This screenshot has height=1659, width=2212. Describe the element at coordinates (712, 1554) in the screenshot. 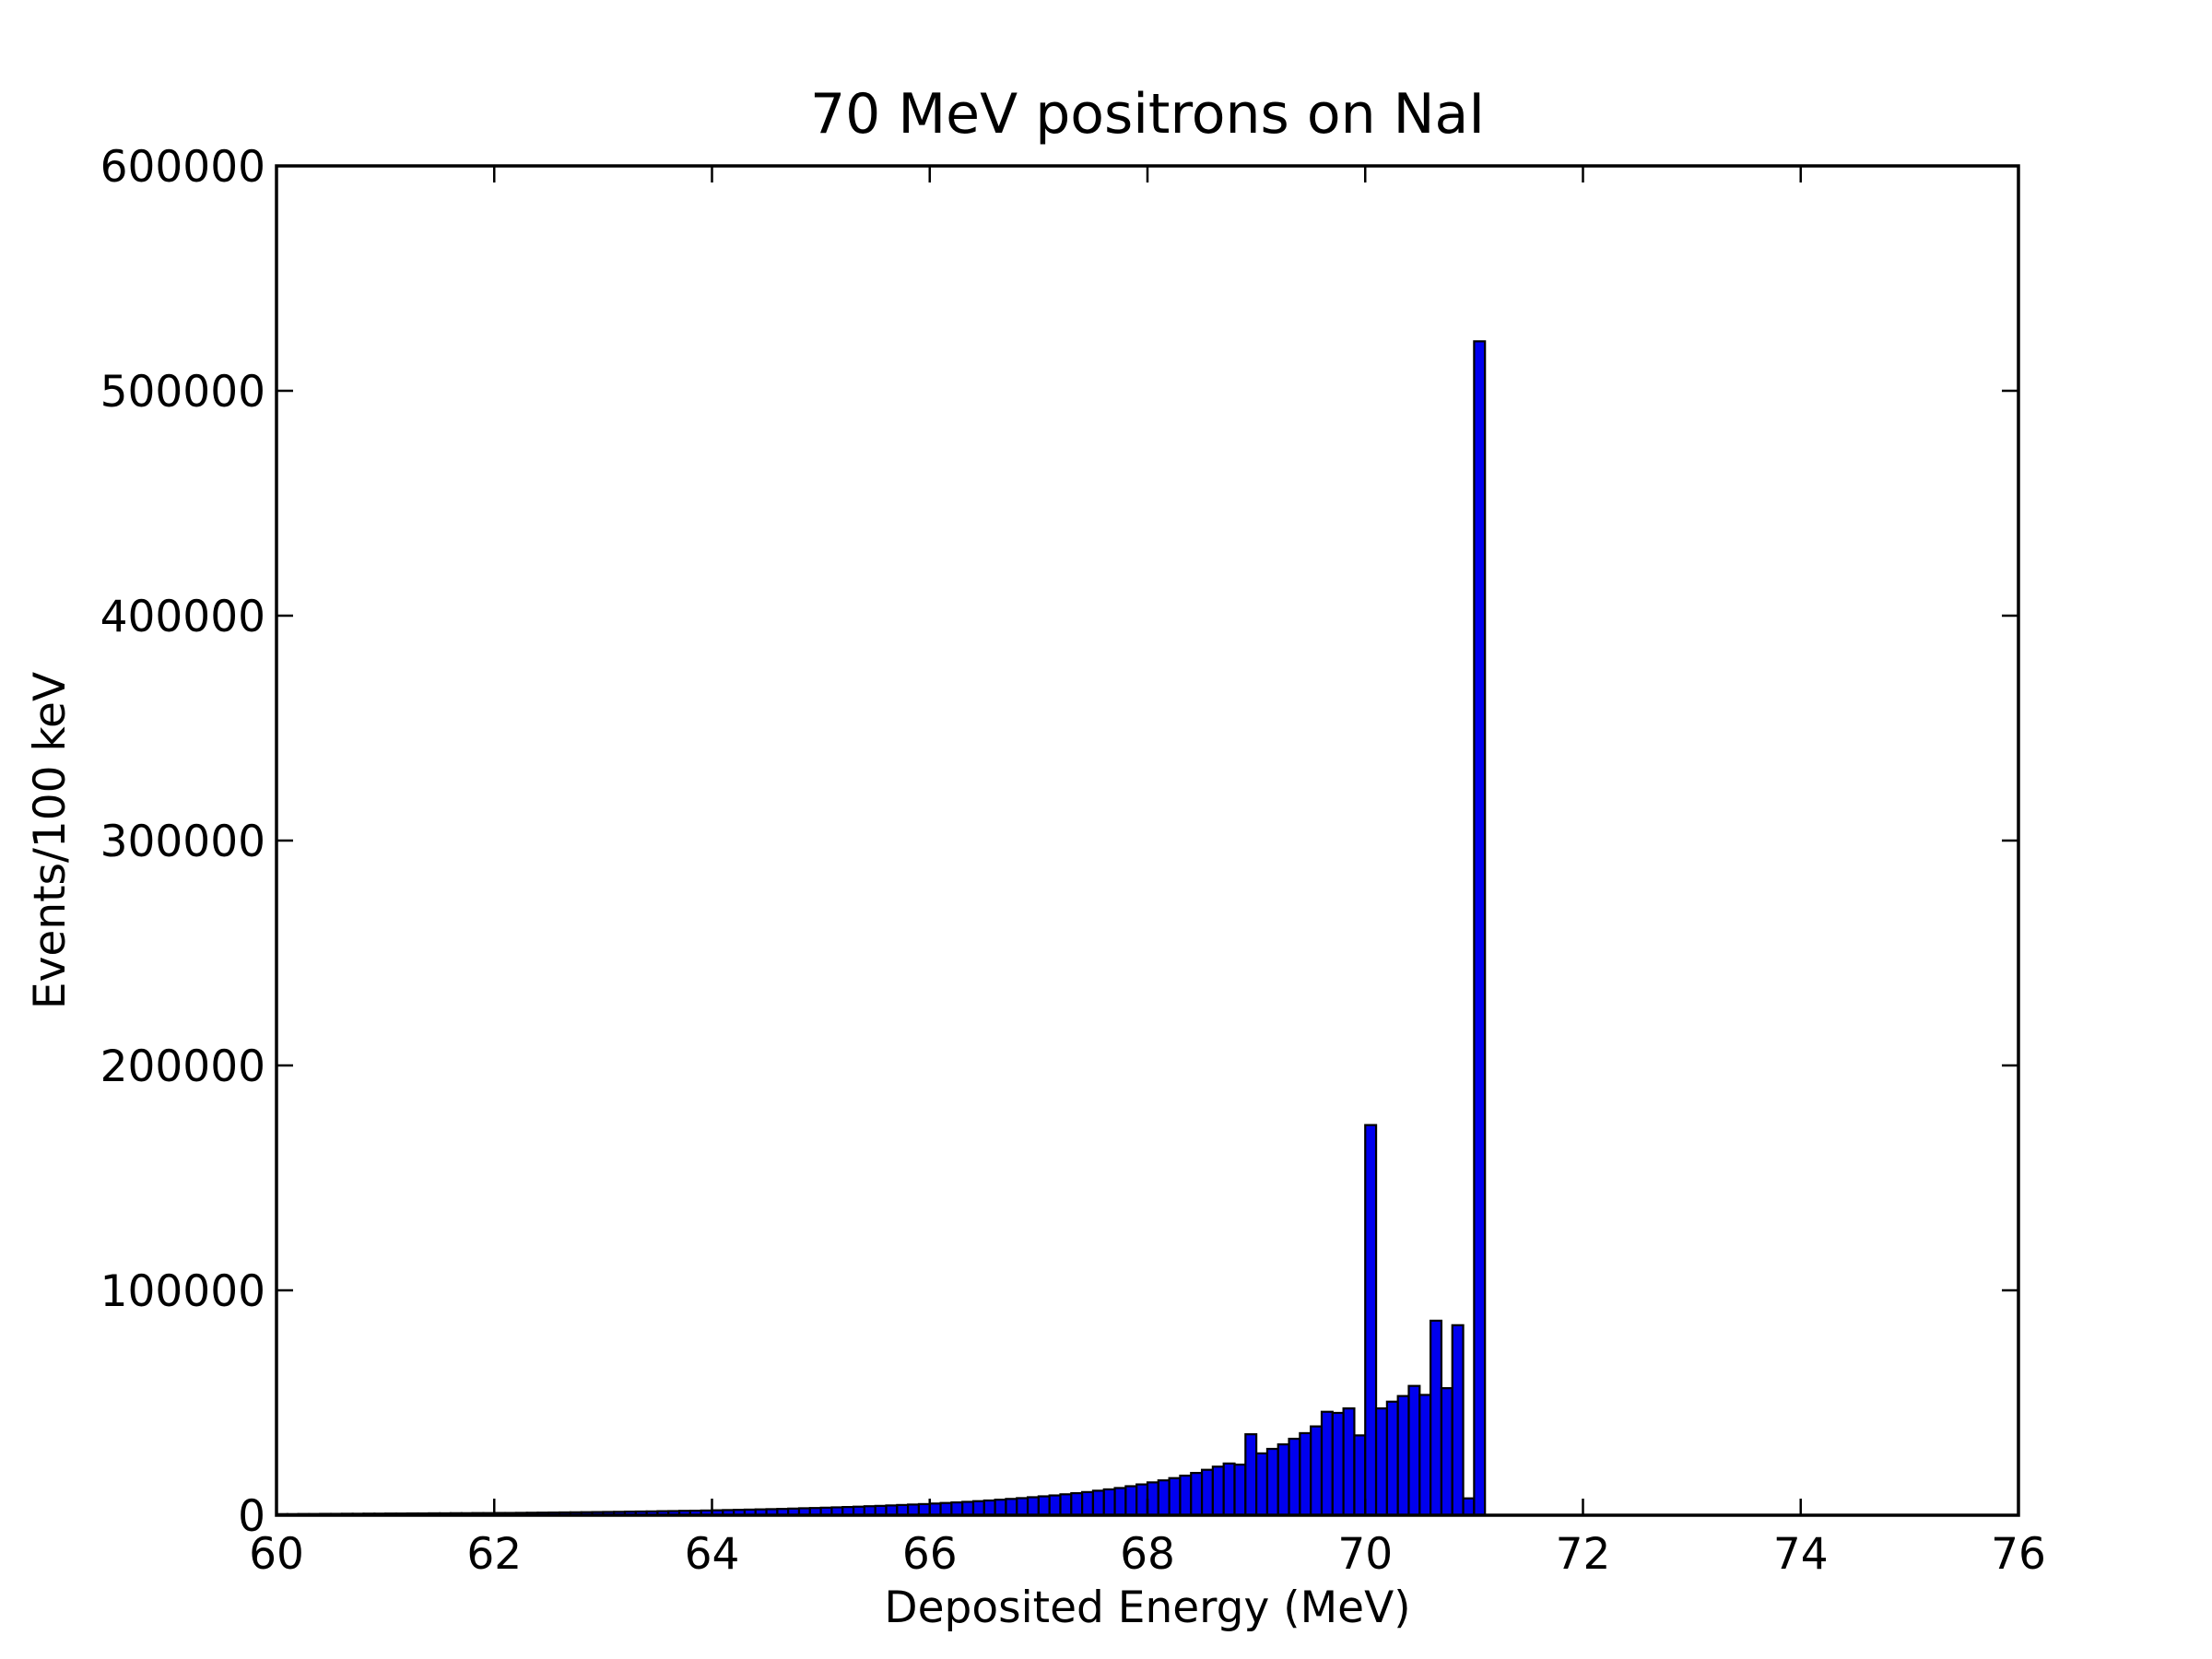

I see `x-tick-label: 64` at that location.